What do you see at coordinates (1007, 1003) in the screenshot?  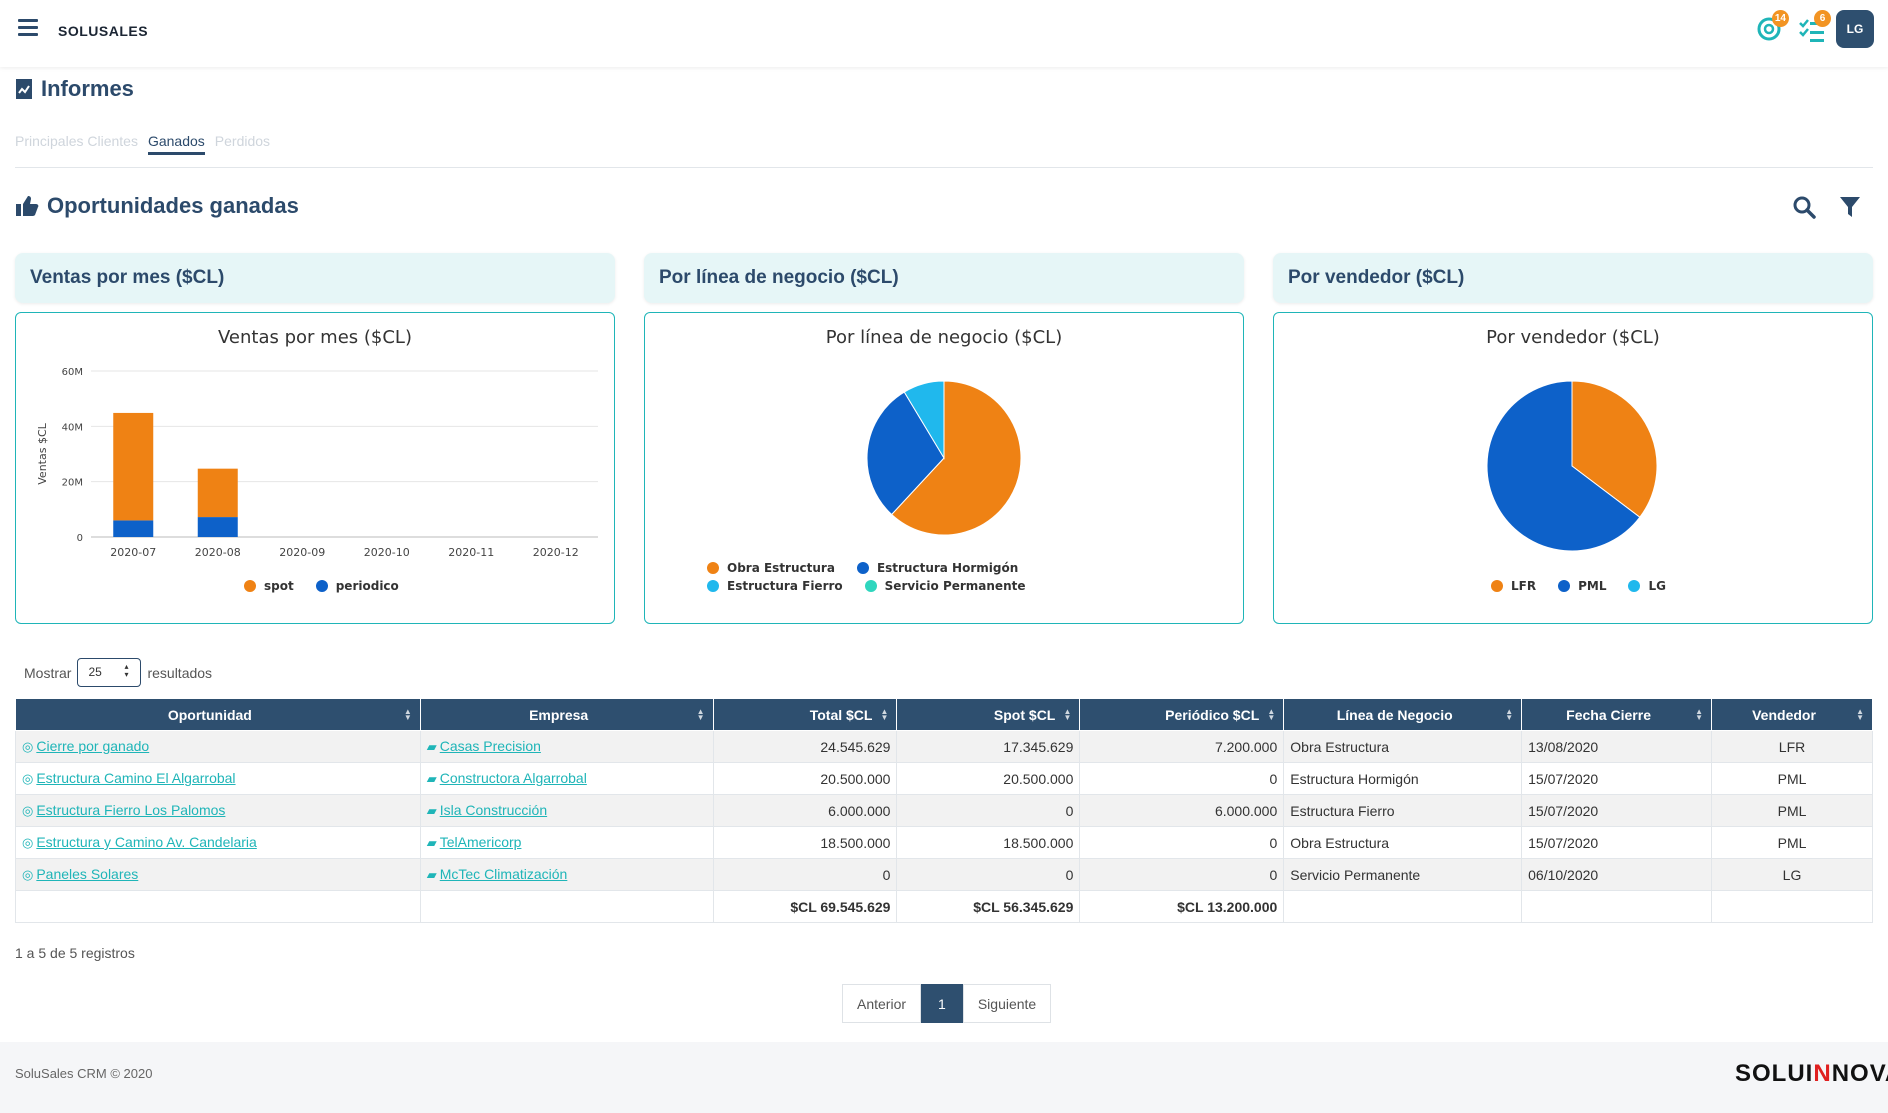 I see `pagination-next: Siguiente` at bounding box center [1007, 1003].